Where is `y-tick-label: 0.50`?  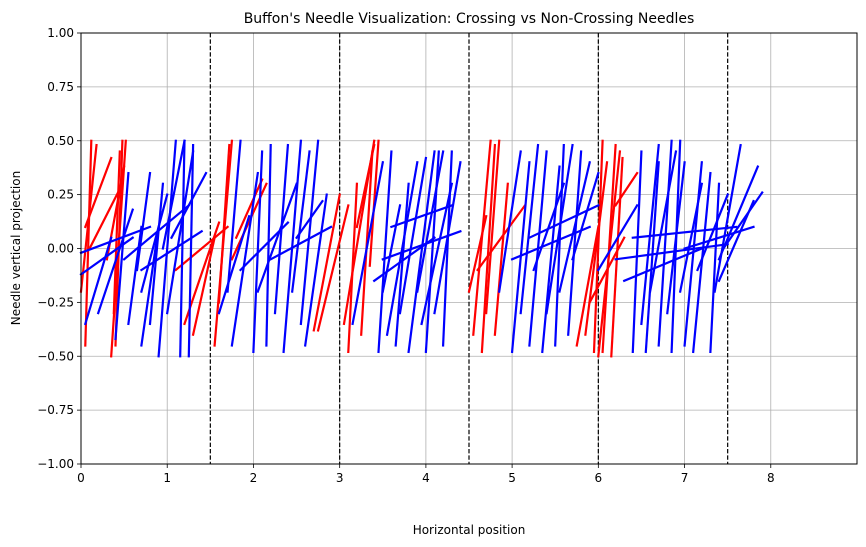
y-tick-label: 0.50 is located at coordinates (60, 141).